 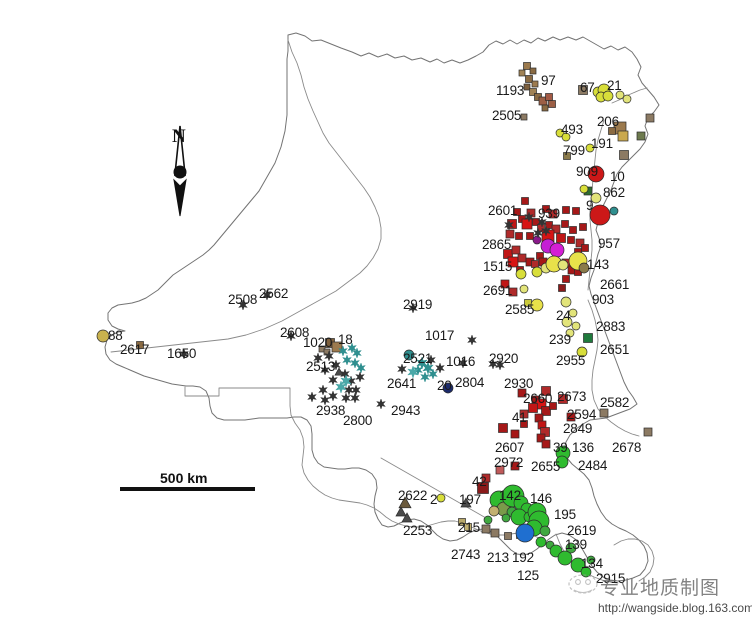 I want to click on watermark-text: 专业地质制图, so click(x=660, y=588).